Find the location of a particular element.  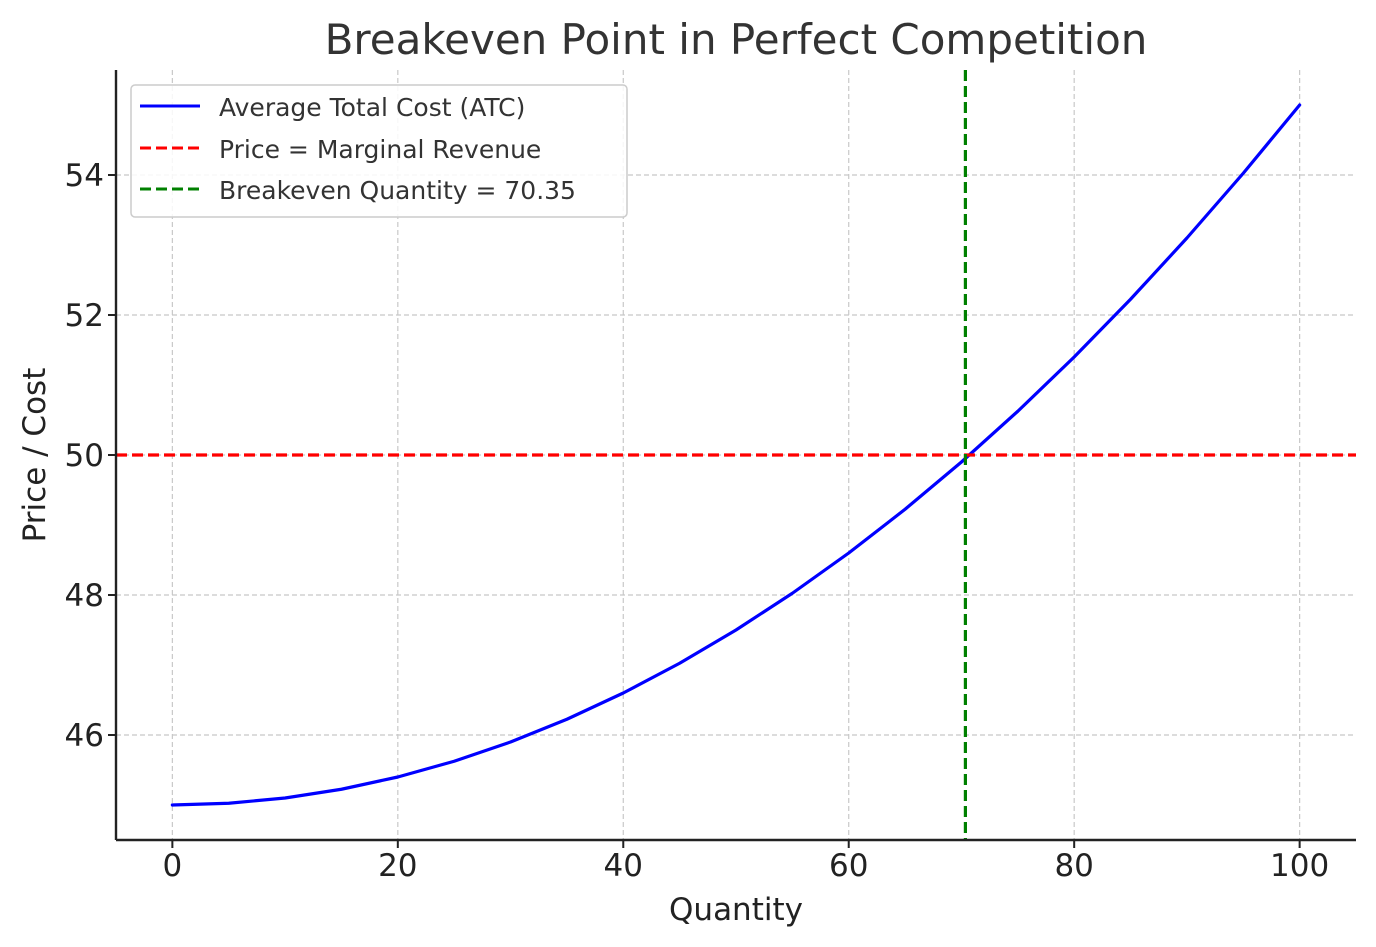

x-tick-label: 80 is located at coordinates (1073, 866).